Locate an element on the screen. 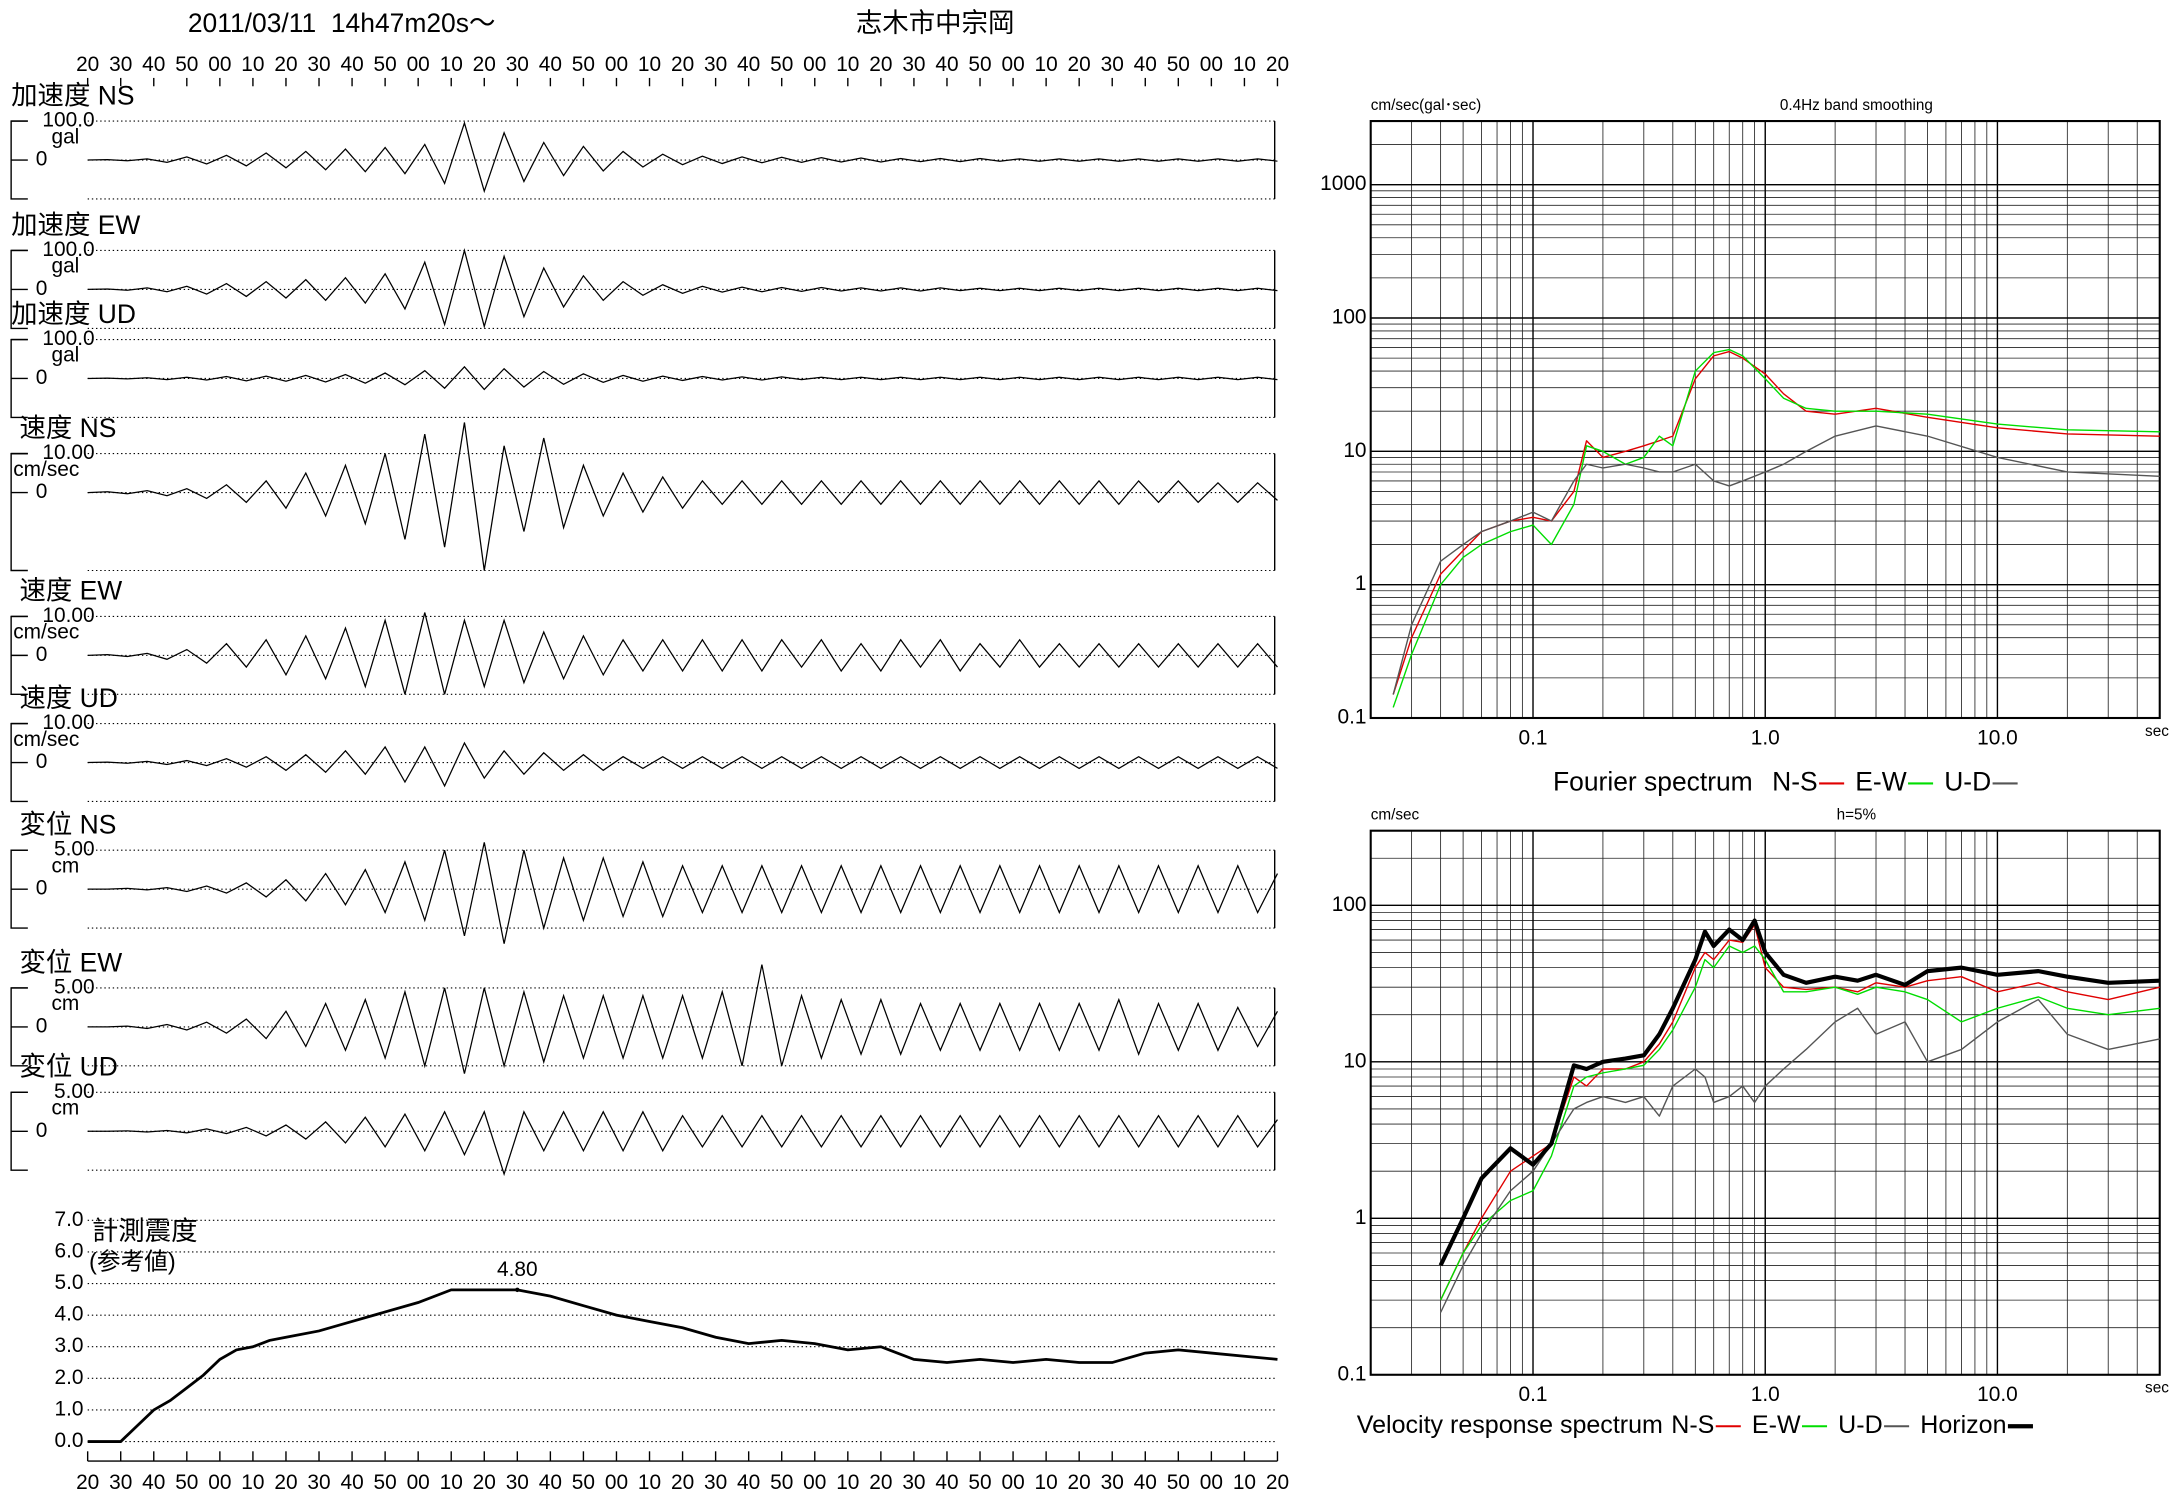 The image size is (2182, 1500). legend-title: Fourier spectrum is located at coordinates (1653, 781).